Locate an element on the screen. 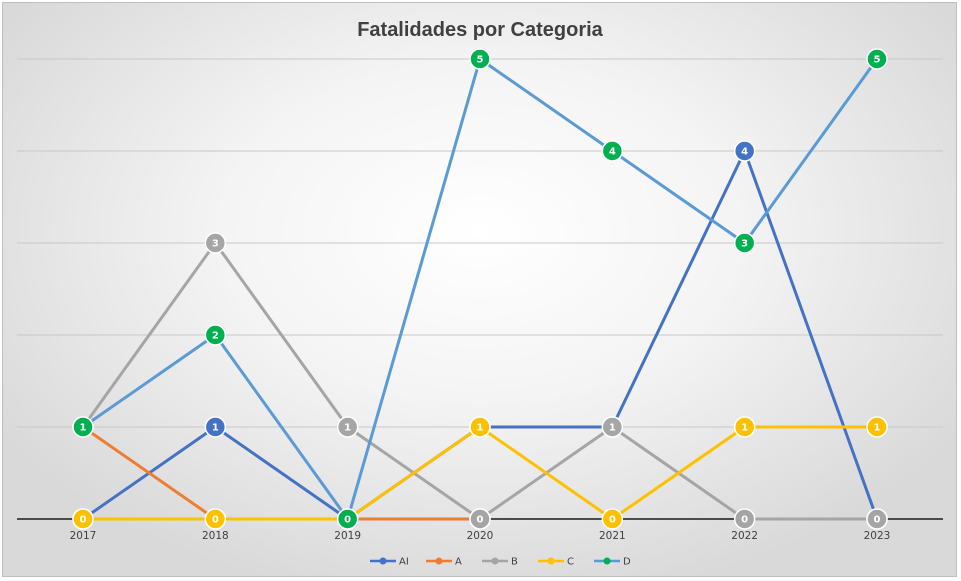 This screenshot has height=581, width=961. data-label: 2 is located at coordinates (215, 336).